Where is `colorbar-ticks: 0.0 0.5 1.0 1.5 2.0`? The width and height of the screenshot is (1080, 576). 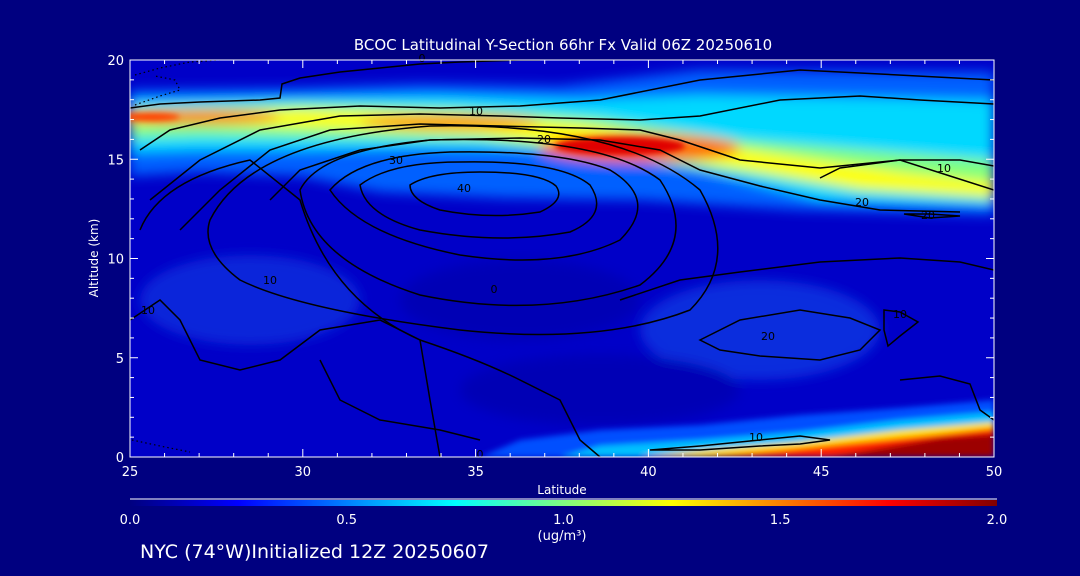 colorbar-ticks: 0.0 0.5 1.0 1.5 2.0 is located at coordinates (564, 520).